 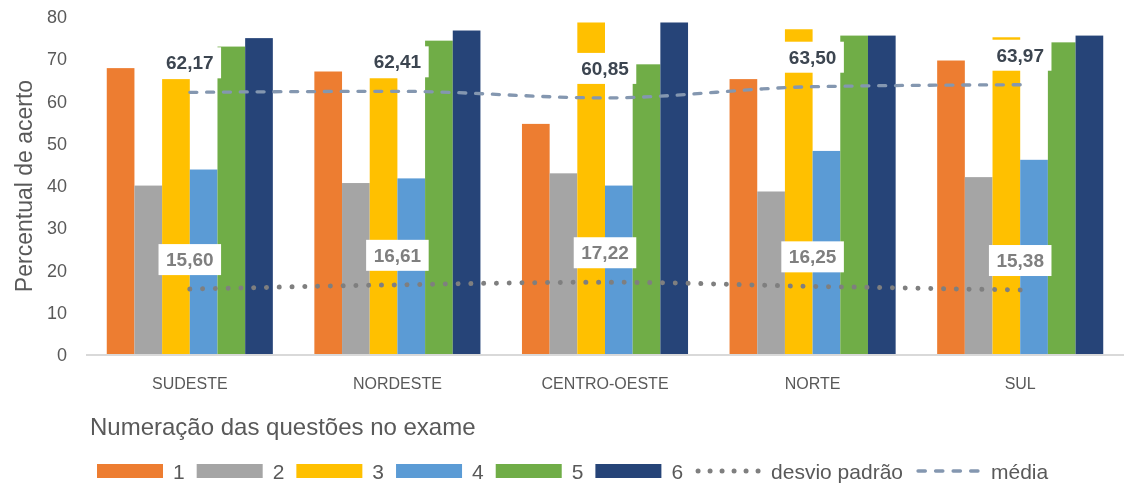 What do you see at coordinates (56, 17) in the screenshot?
I see `y-tick-label: 80` at bounding box center [56, 17].